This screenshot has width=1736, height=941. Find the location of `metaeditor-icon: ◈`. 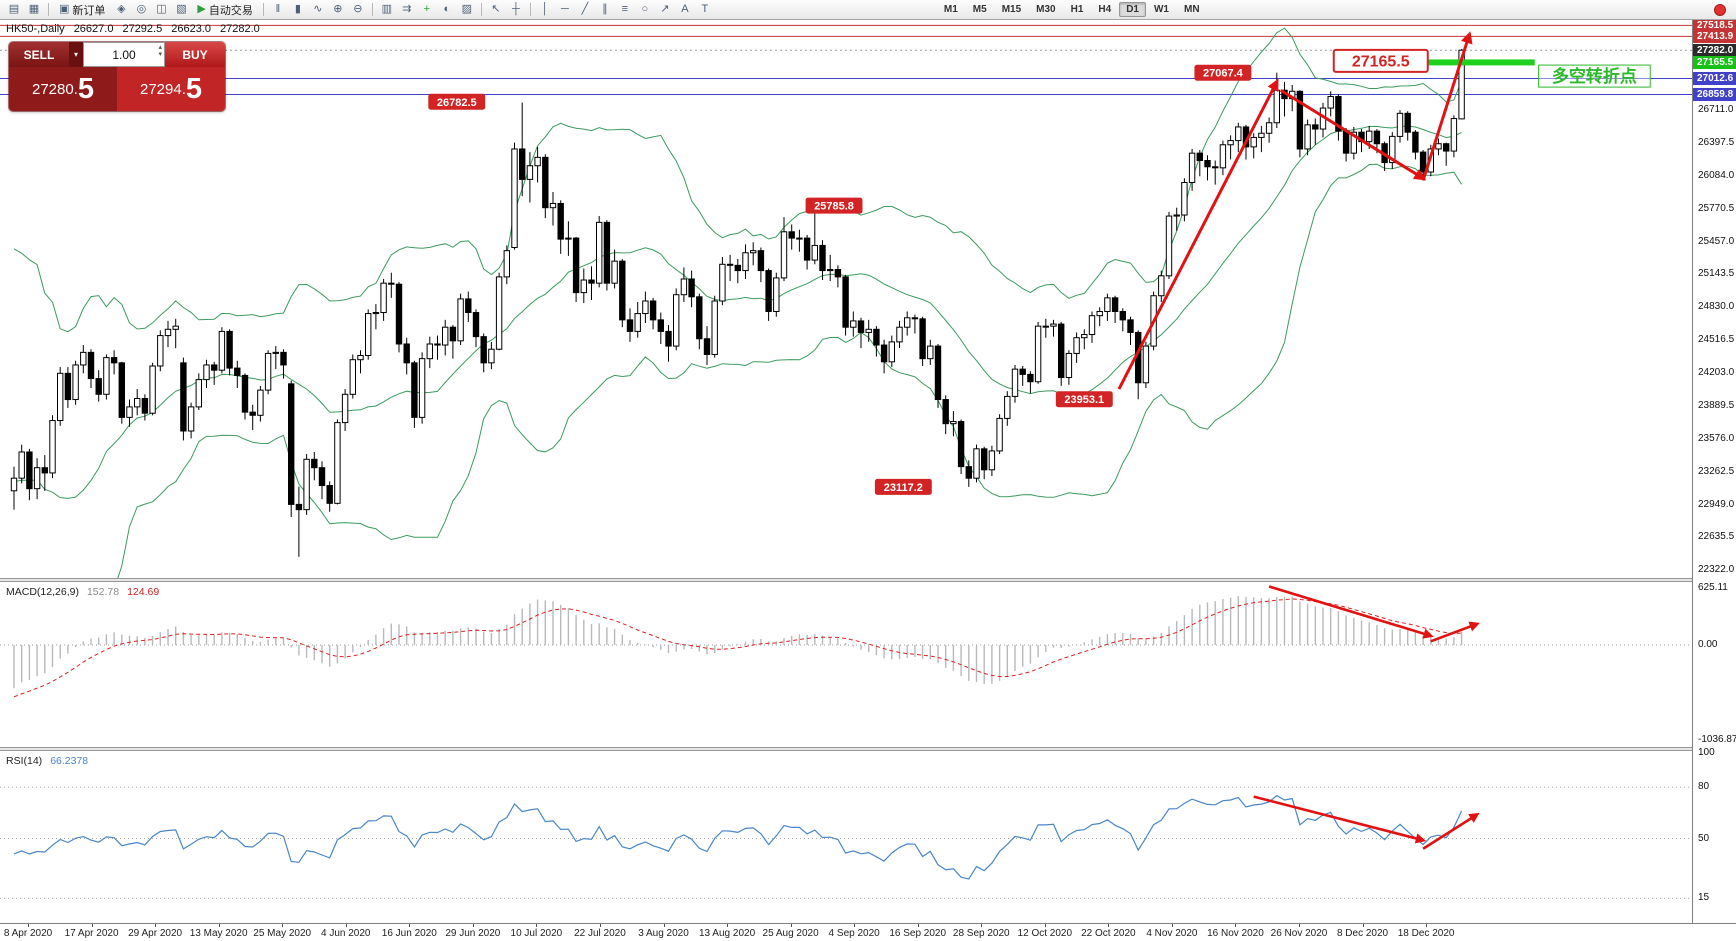

metaeditor-icon: ◈ is located at coordinates (121, 9).